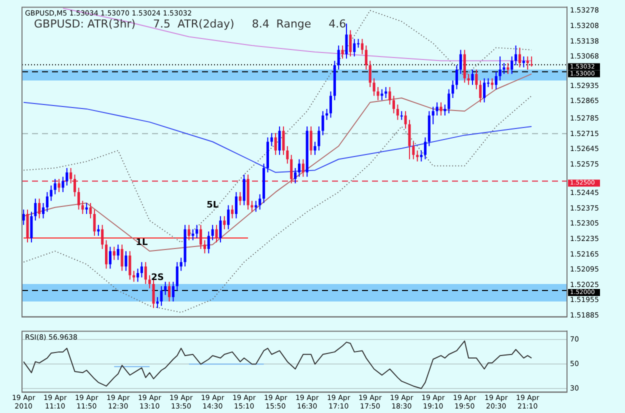 Image resolution: width=625 pixels, height=413 pixels. I want to click on annotation: 5L, so click(212, 205).